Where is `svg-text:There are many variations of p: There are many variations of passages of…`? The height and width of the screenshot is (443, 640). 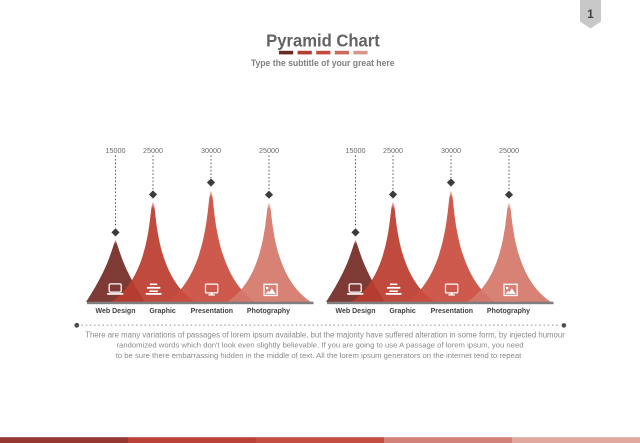
svg-text:There are many variations of p: There are many variations of passages of… is located at coordinates (325, 334).